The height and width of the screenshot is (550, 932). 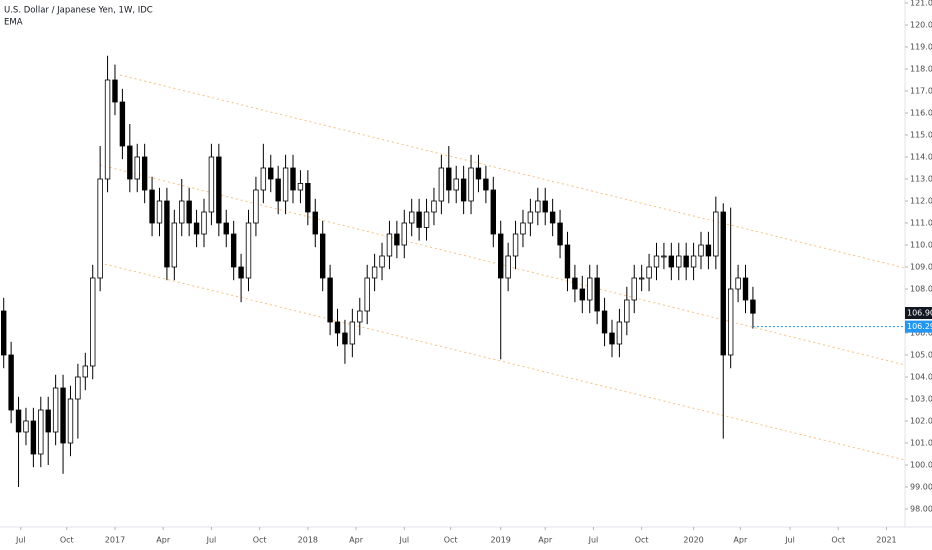 I want to click on chart-title: U.S. Dollar / Japanese Yen, 1W, IDC, so click(x=78, y=11).